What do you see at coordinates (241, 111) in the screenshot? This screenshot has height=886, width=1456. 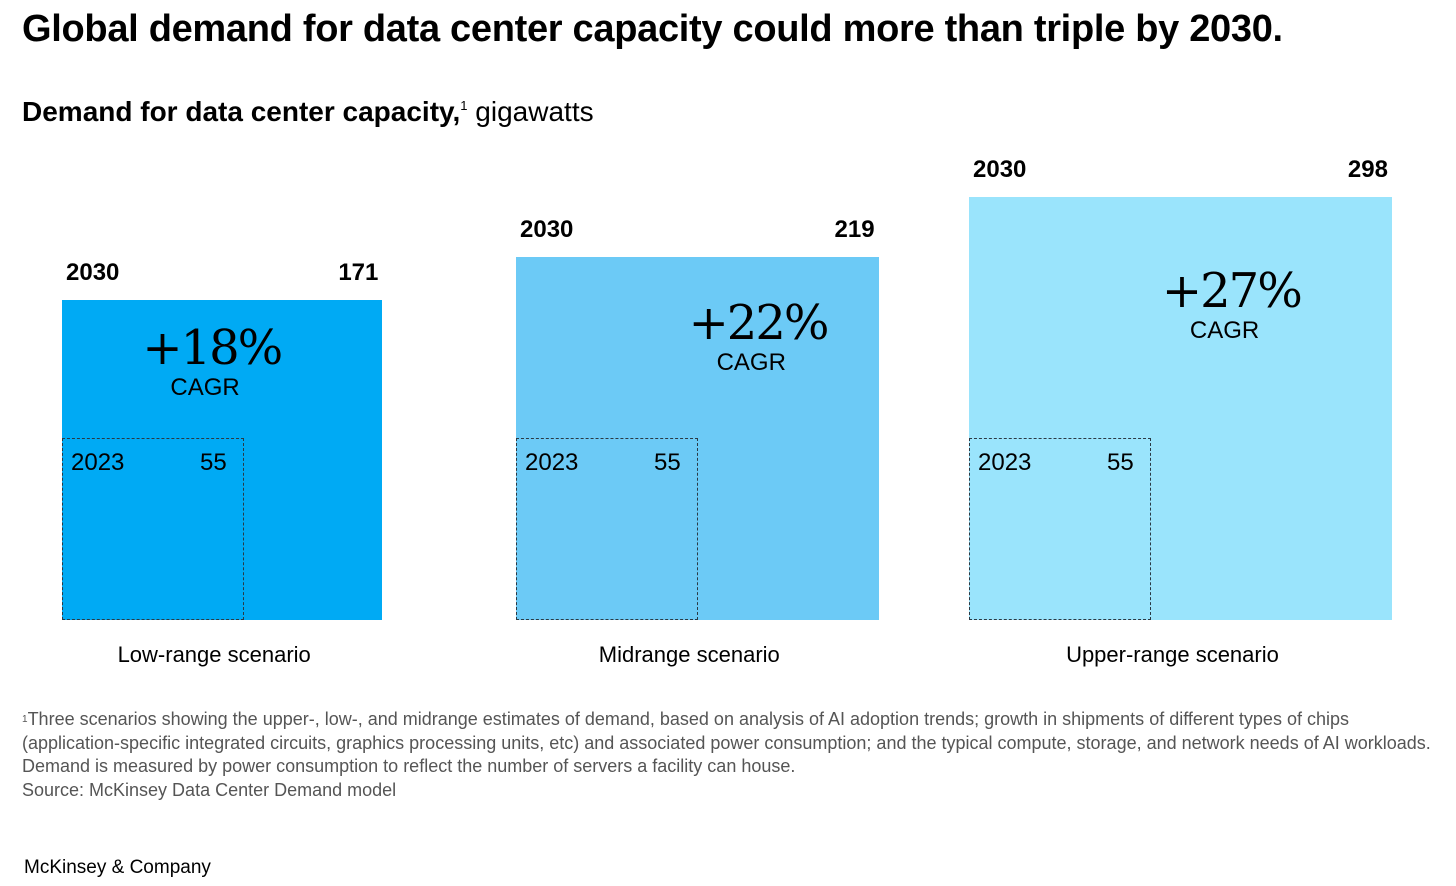 I see `subtitle-bold: Demand for data center capacity,` at bounding box center [241, 111].